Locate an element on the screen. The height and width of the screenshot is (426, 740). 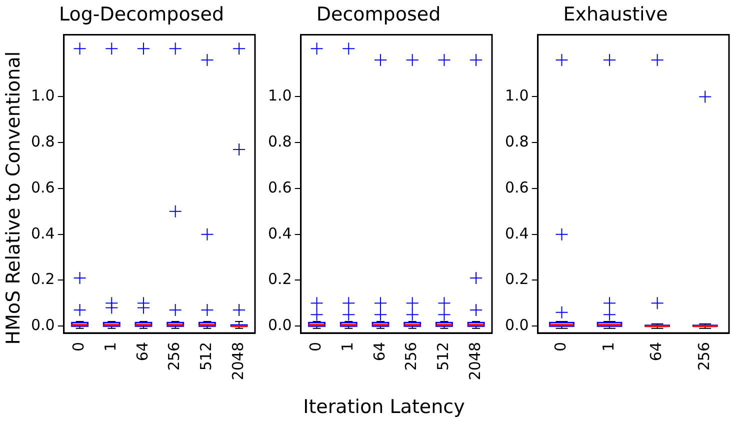
x-axis-title: Iteration Latency is located at coordinates (384, 407).